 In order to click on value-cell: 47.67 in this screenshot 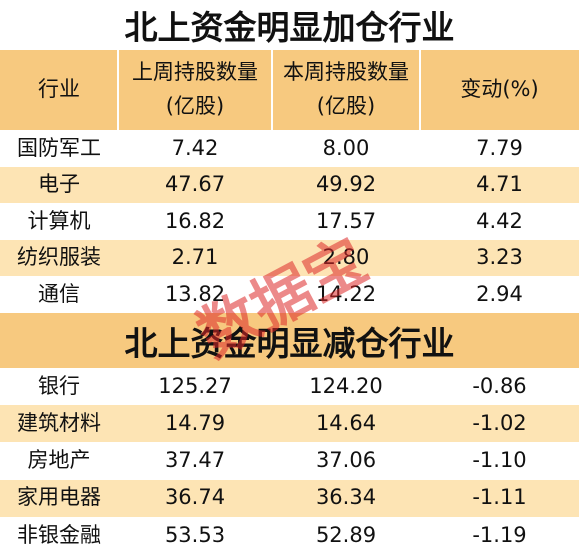, I will do `click(195, 184)`.